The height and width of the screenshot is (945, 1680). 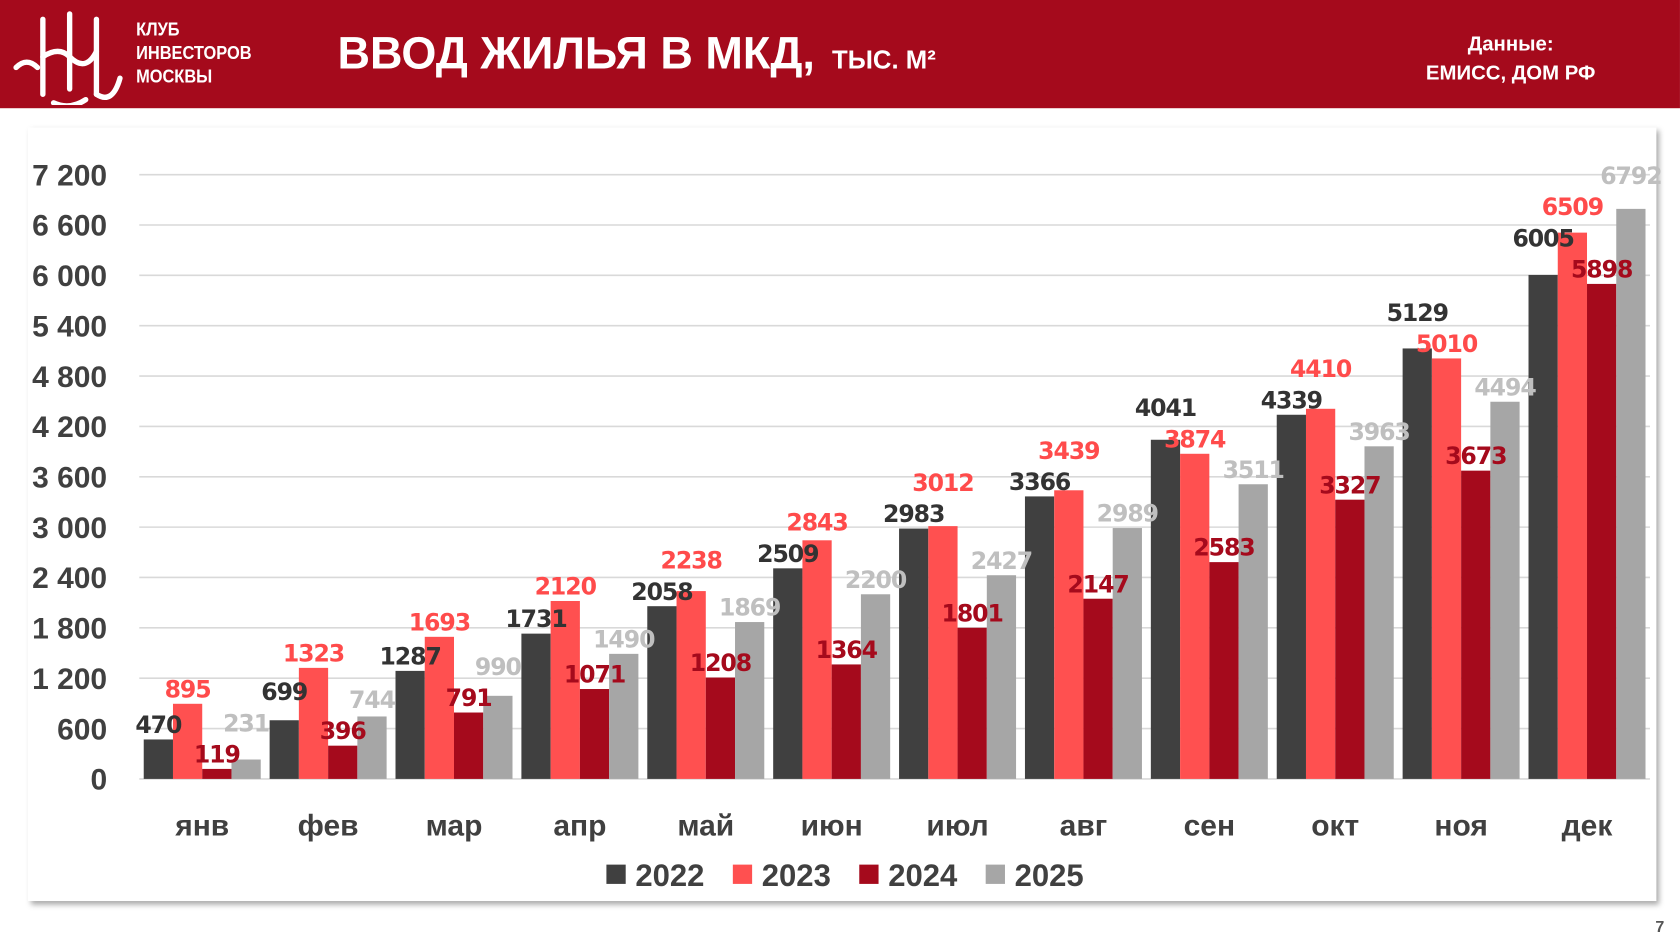 I want to click on y-tick-label: 3 000, so click(x=69, y=528).